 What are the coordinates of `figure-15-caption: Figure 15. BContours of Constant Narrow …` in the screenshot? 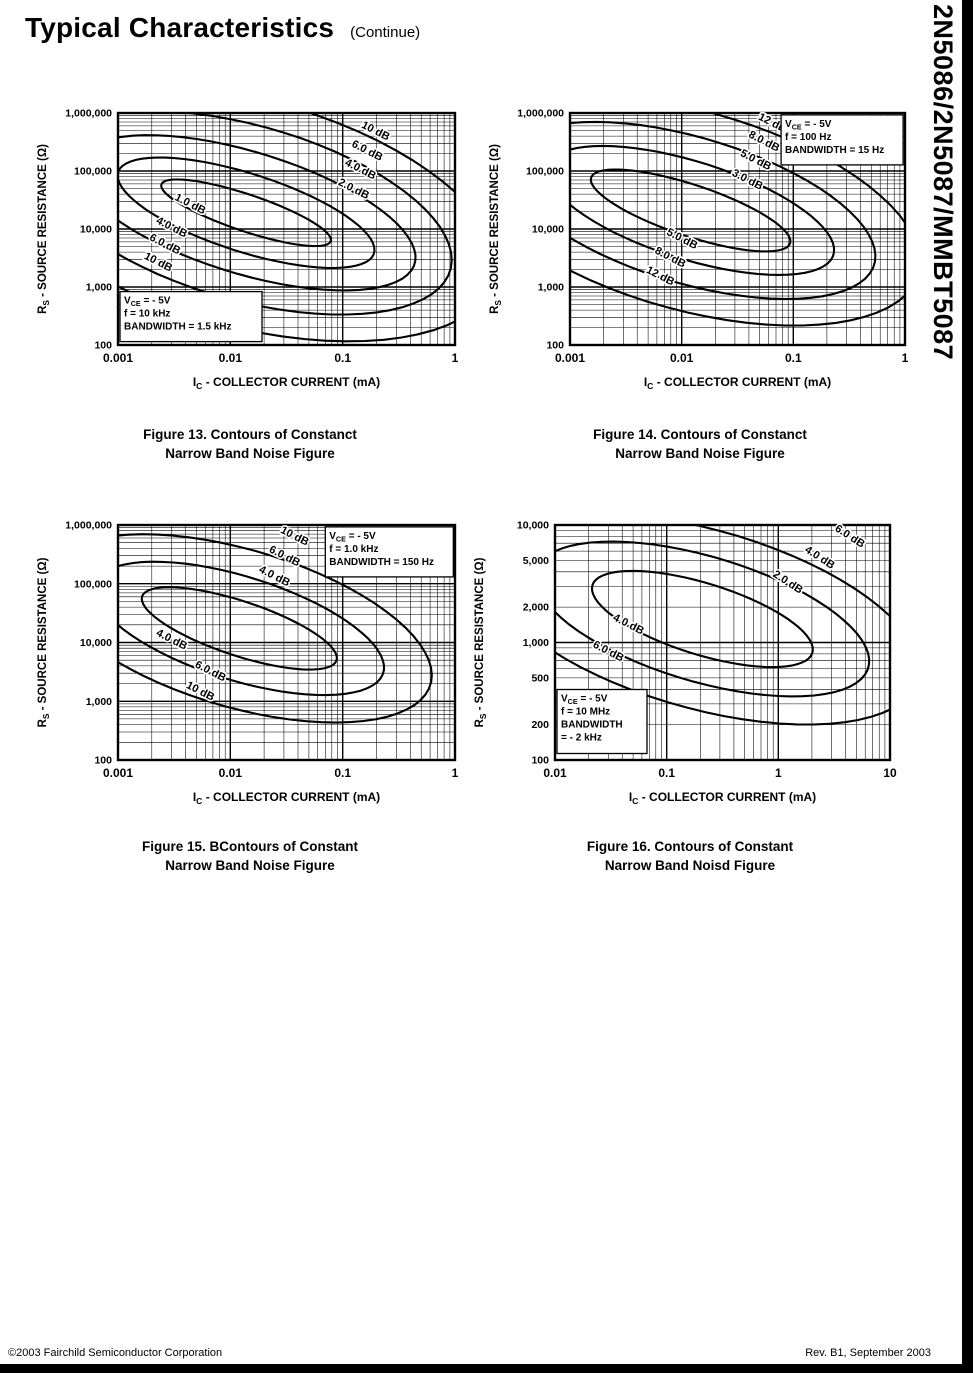 It's located at (250, 856).